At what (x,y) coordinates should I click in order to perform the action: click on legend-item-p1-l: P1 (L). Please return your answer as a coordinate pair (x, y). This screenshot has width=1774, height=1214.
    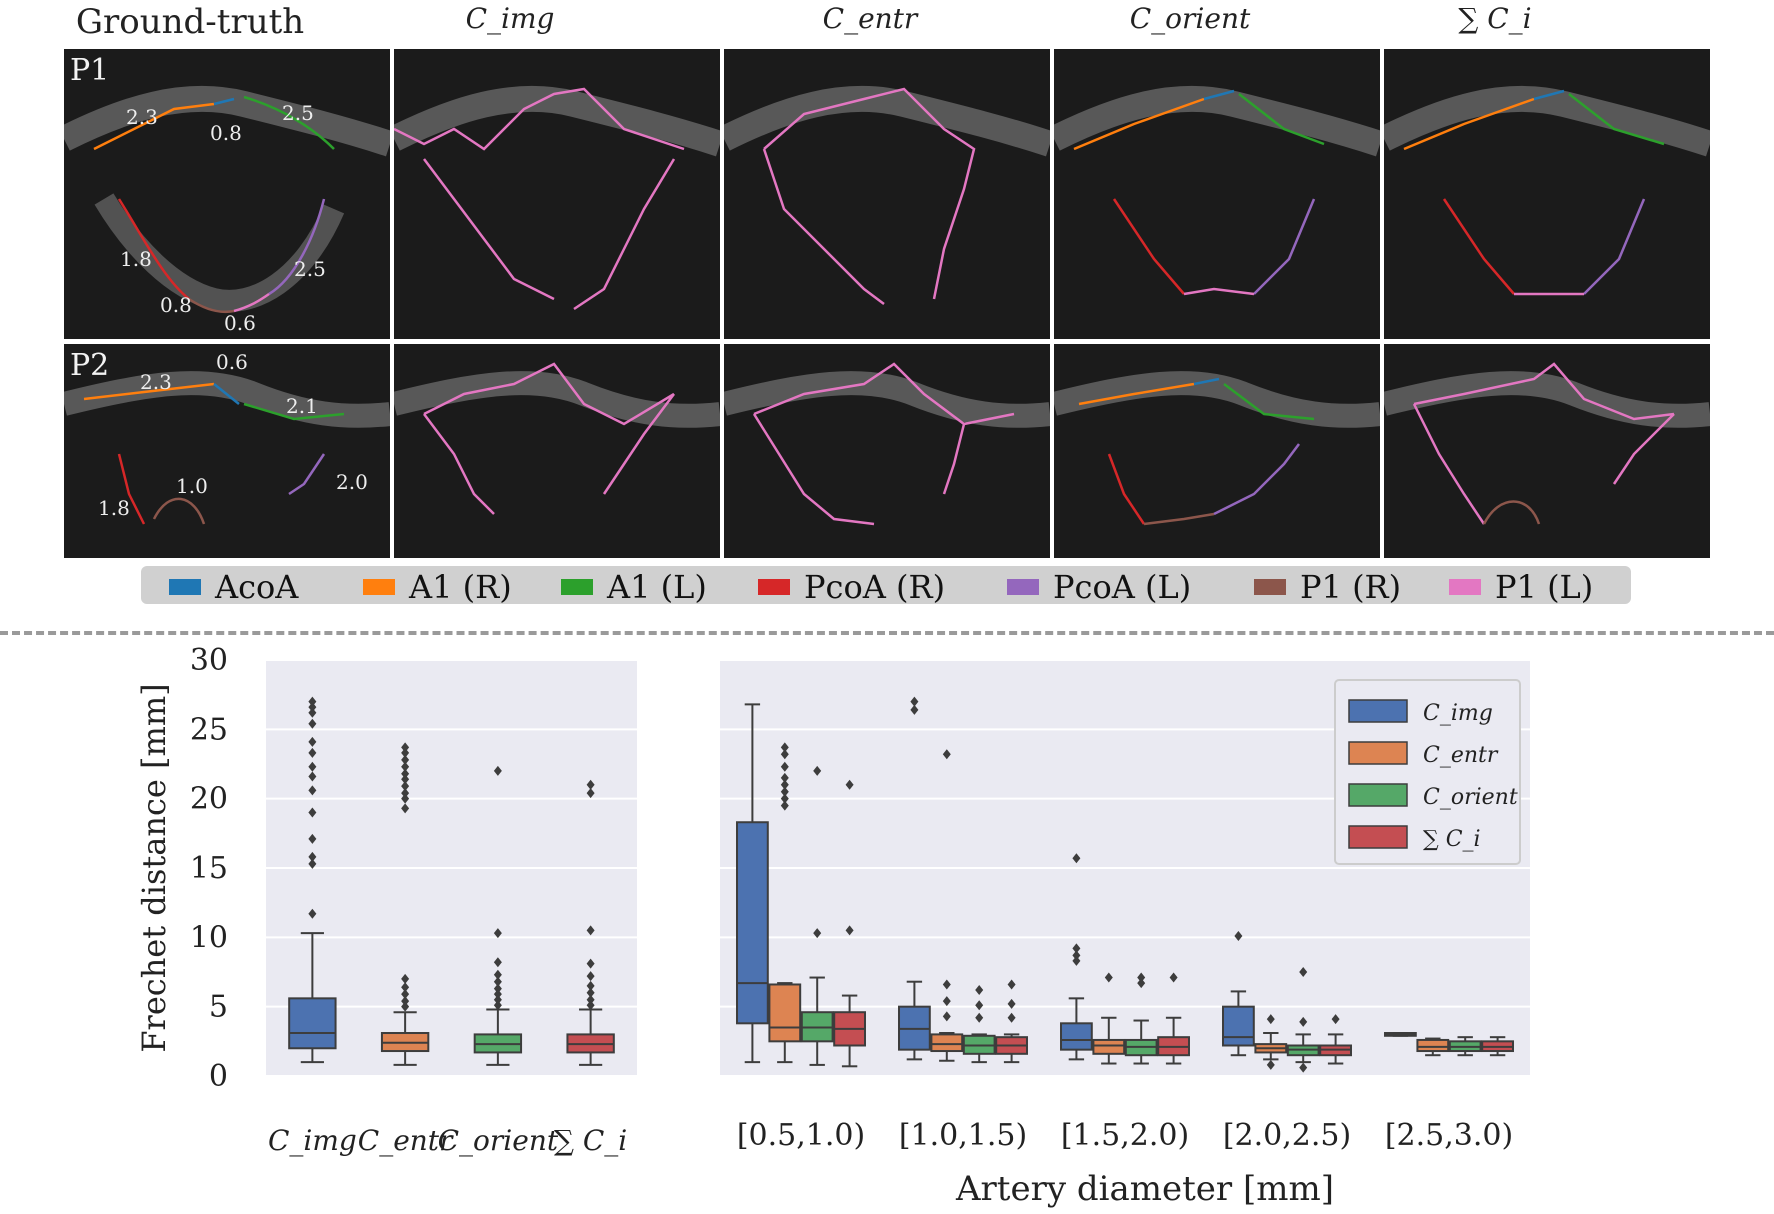
    Looking at the image, I should click on (1521, 587).